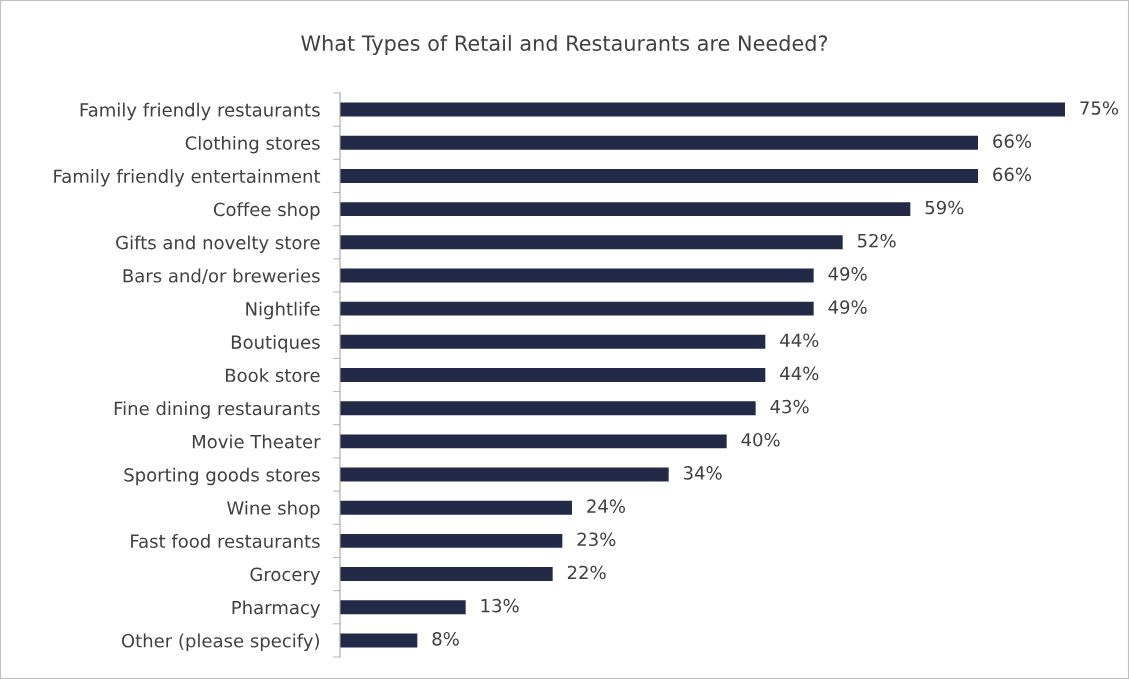 The width and height of the screenshot is (1129, 679). Describe the element at coordinates (445, 638) in the screenshot. I see `data-label: 8%` at that location.